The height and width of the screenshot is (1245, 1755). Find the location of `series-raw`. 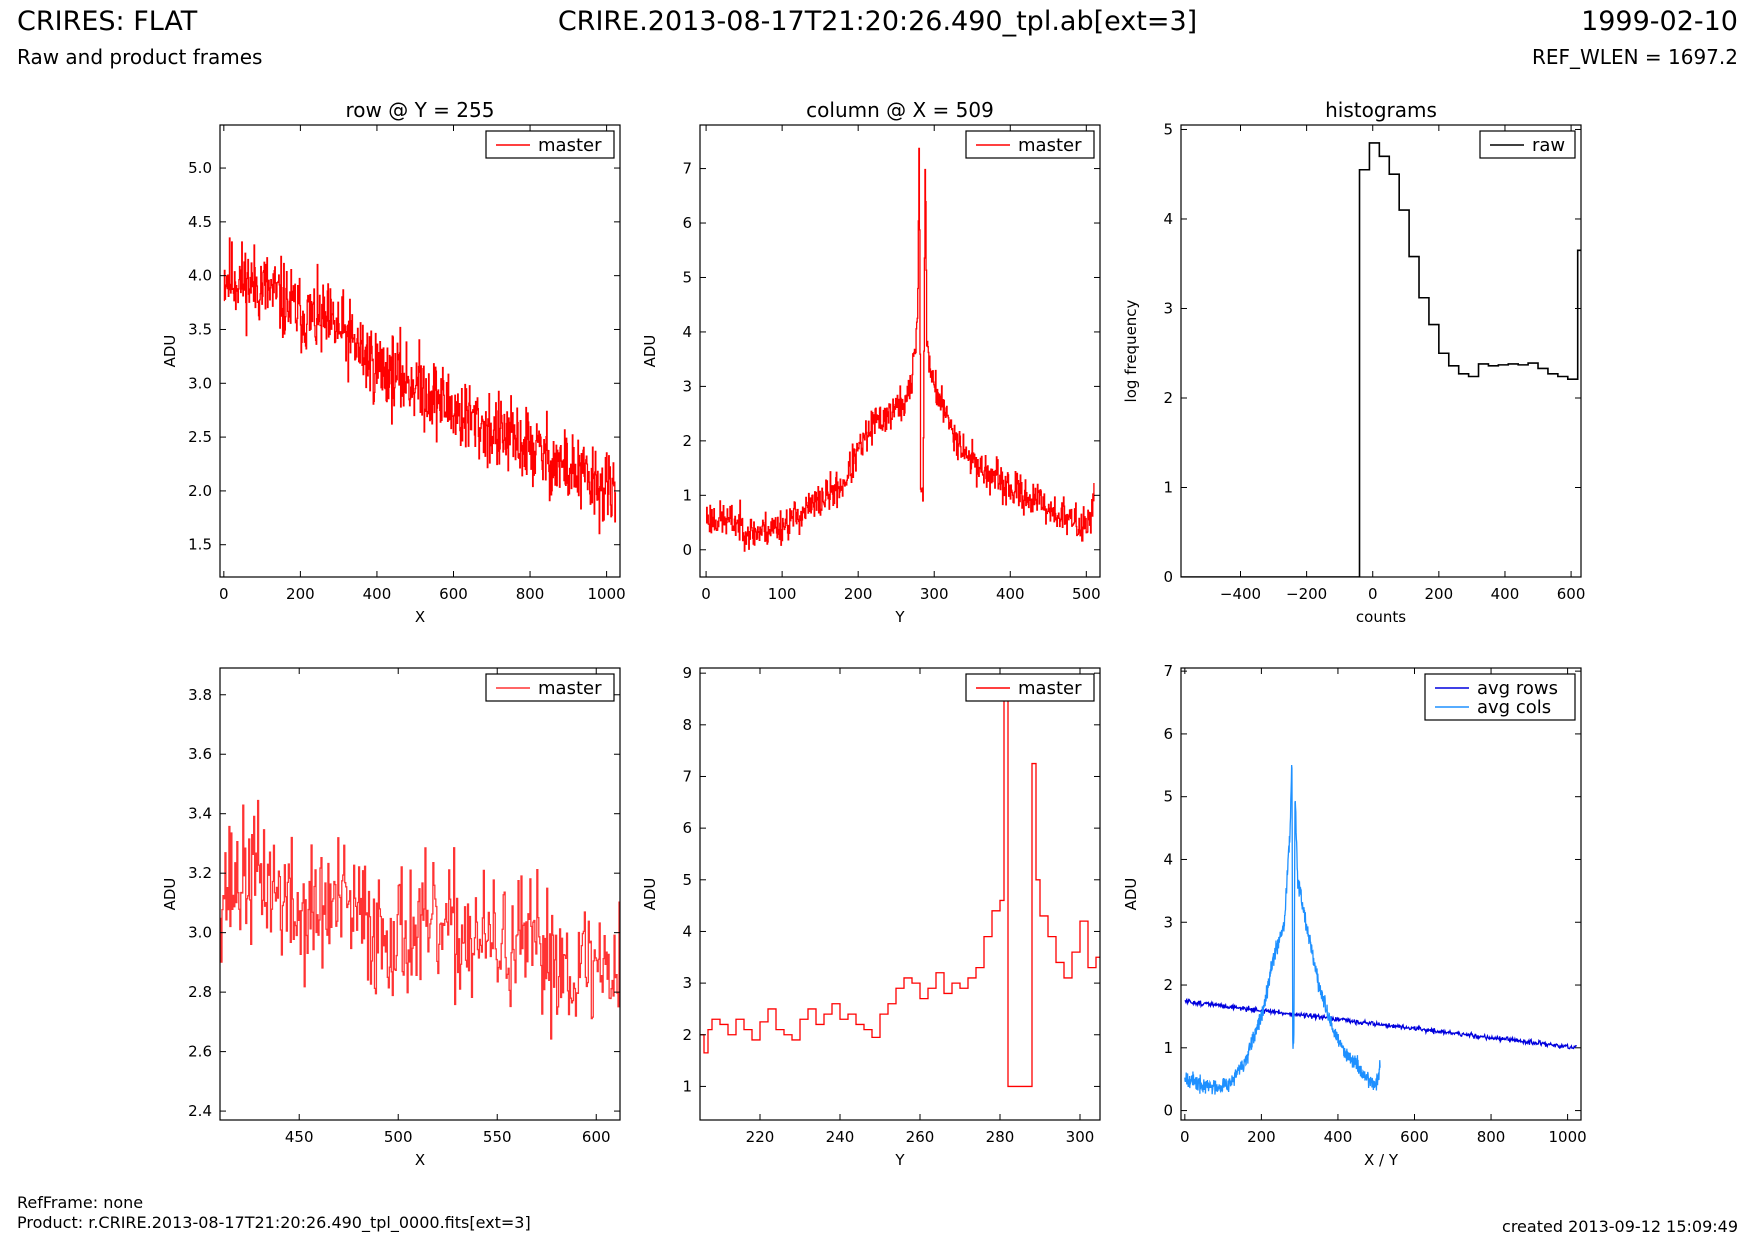

series-raw is located at coordinates (1381, 359).